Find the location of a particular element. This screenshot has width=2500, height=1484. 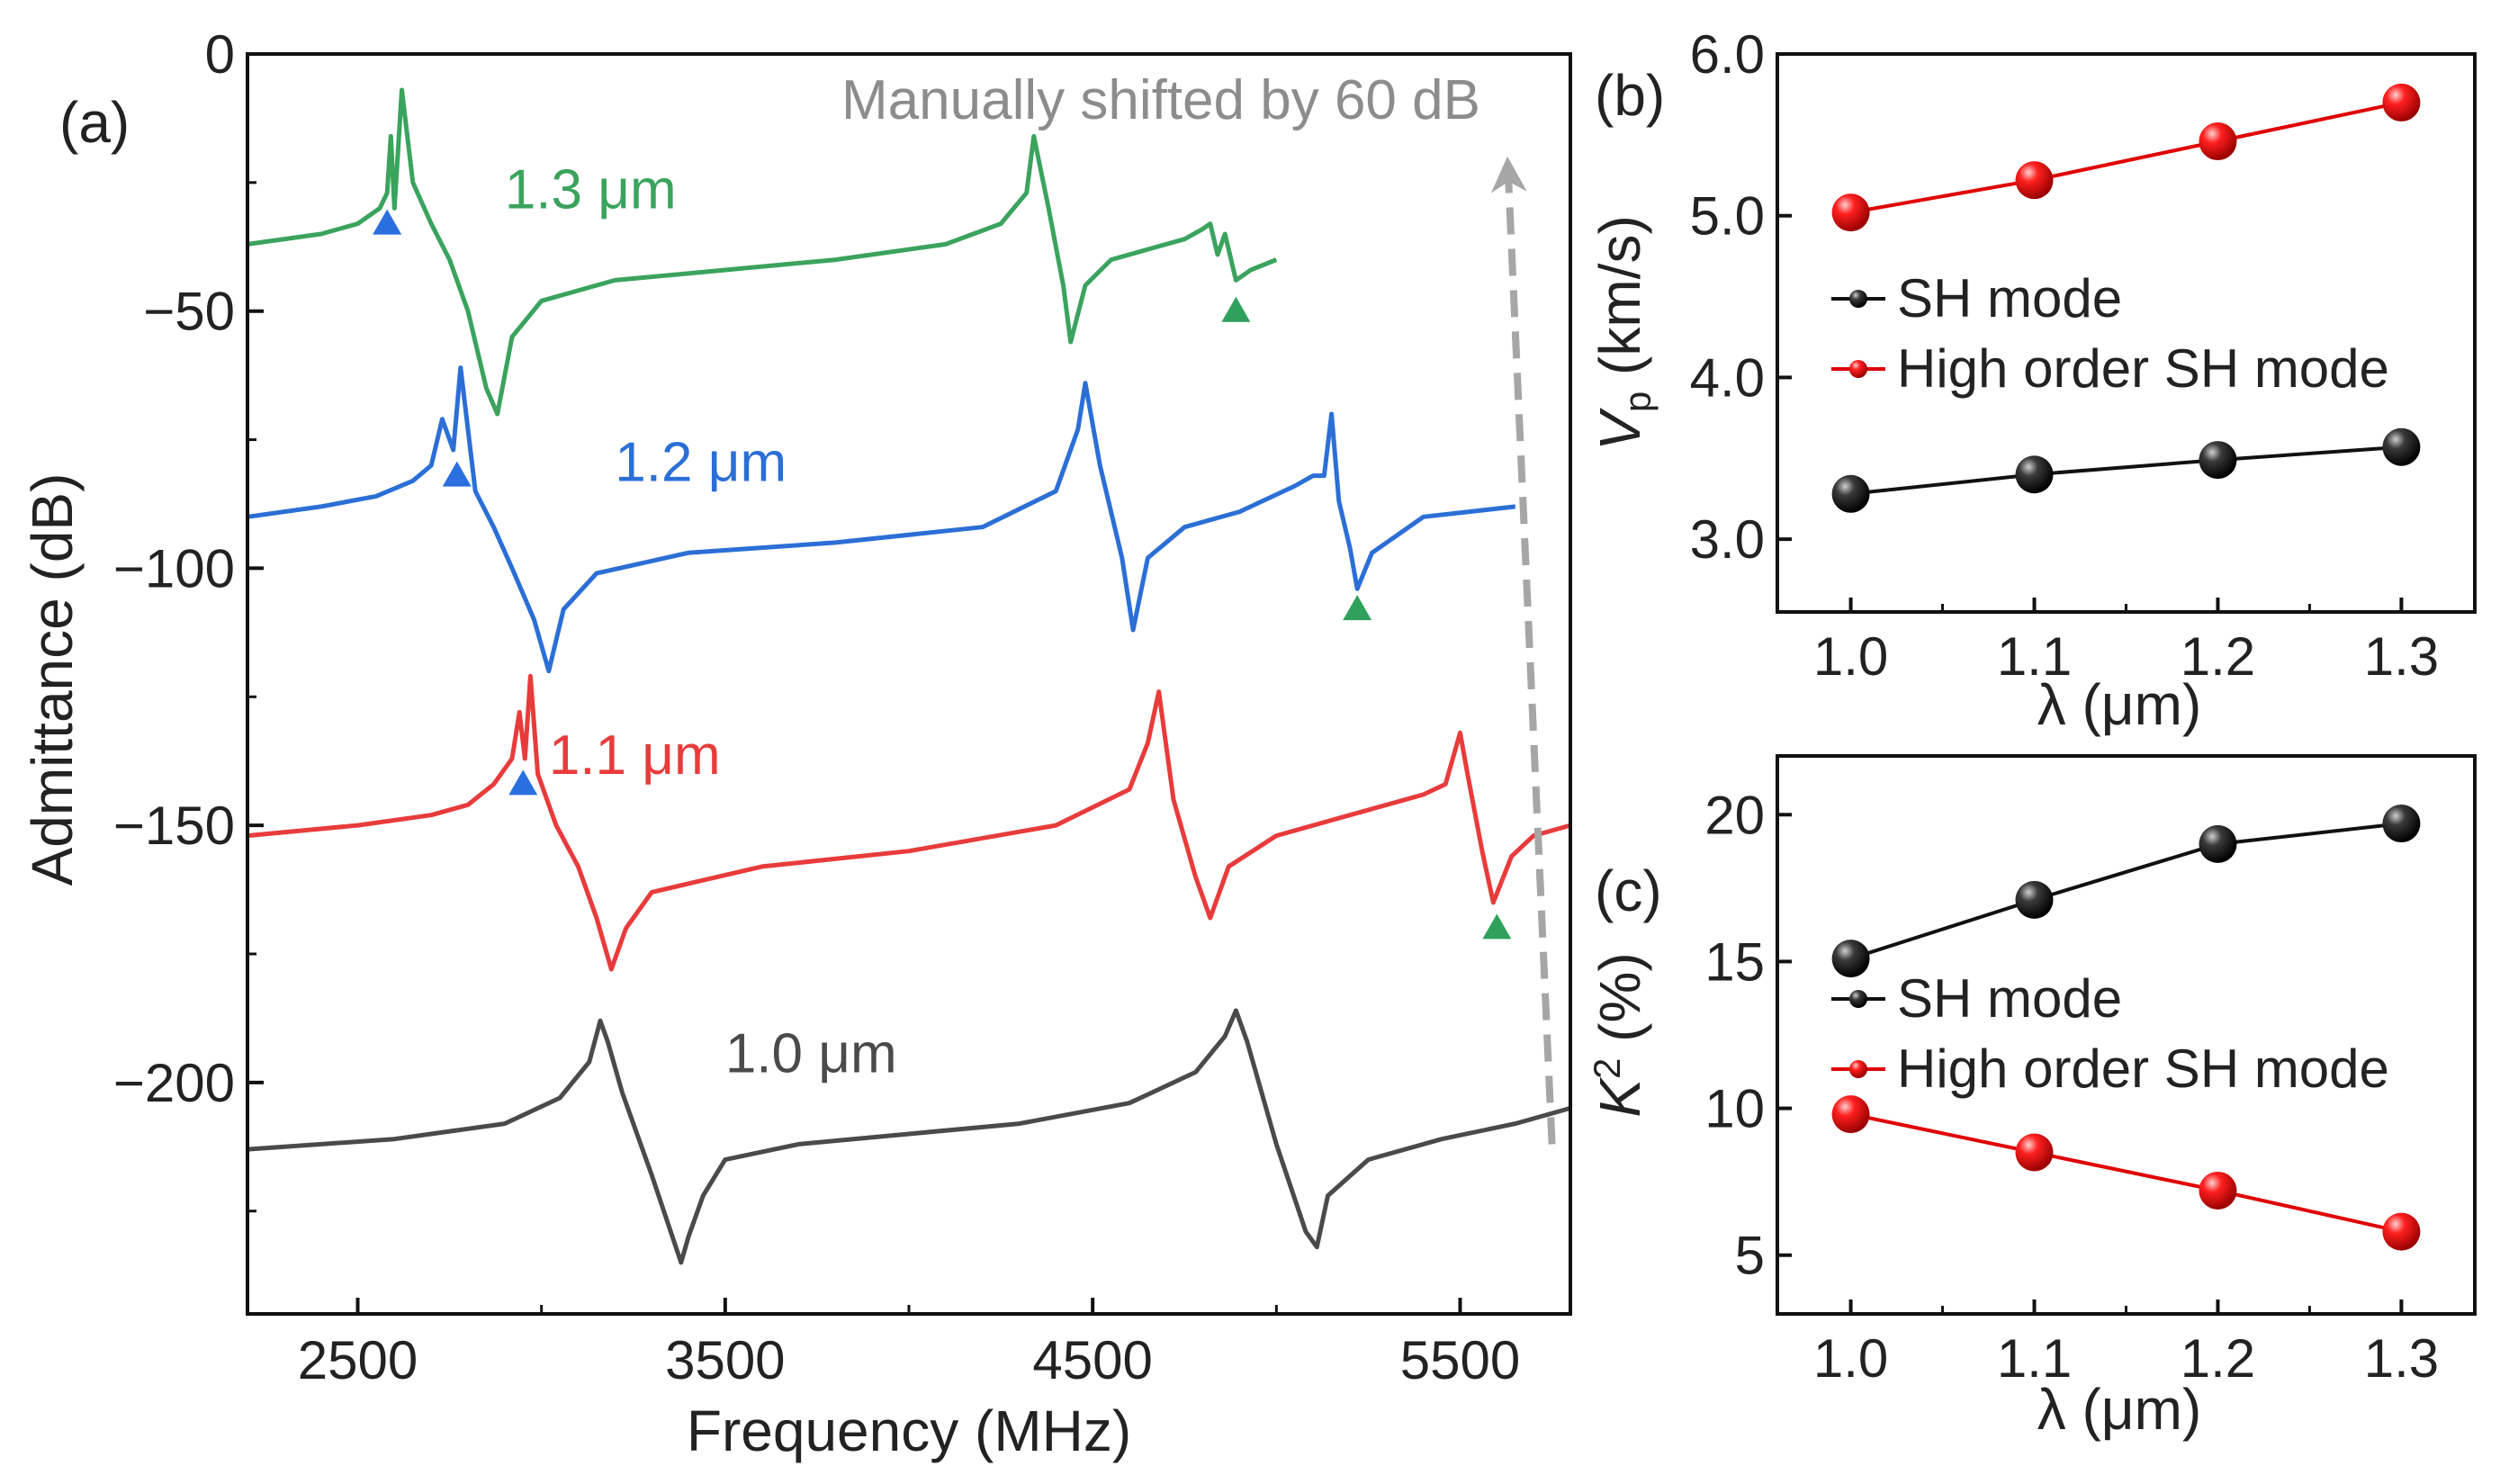

y-tick-label-0: 0 is located at coordinates (220, 54).